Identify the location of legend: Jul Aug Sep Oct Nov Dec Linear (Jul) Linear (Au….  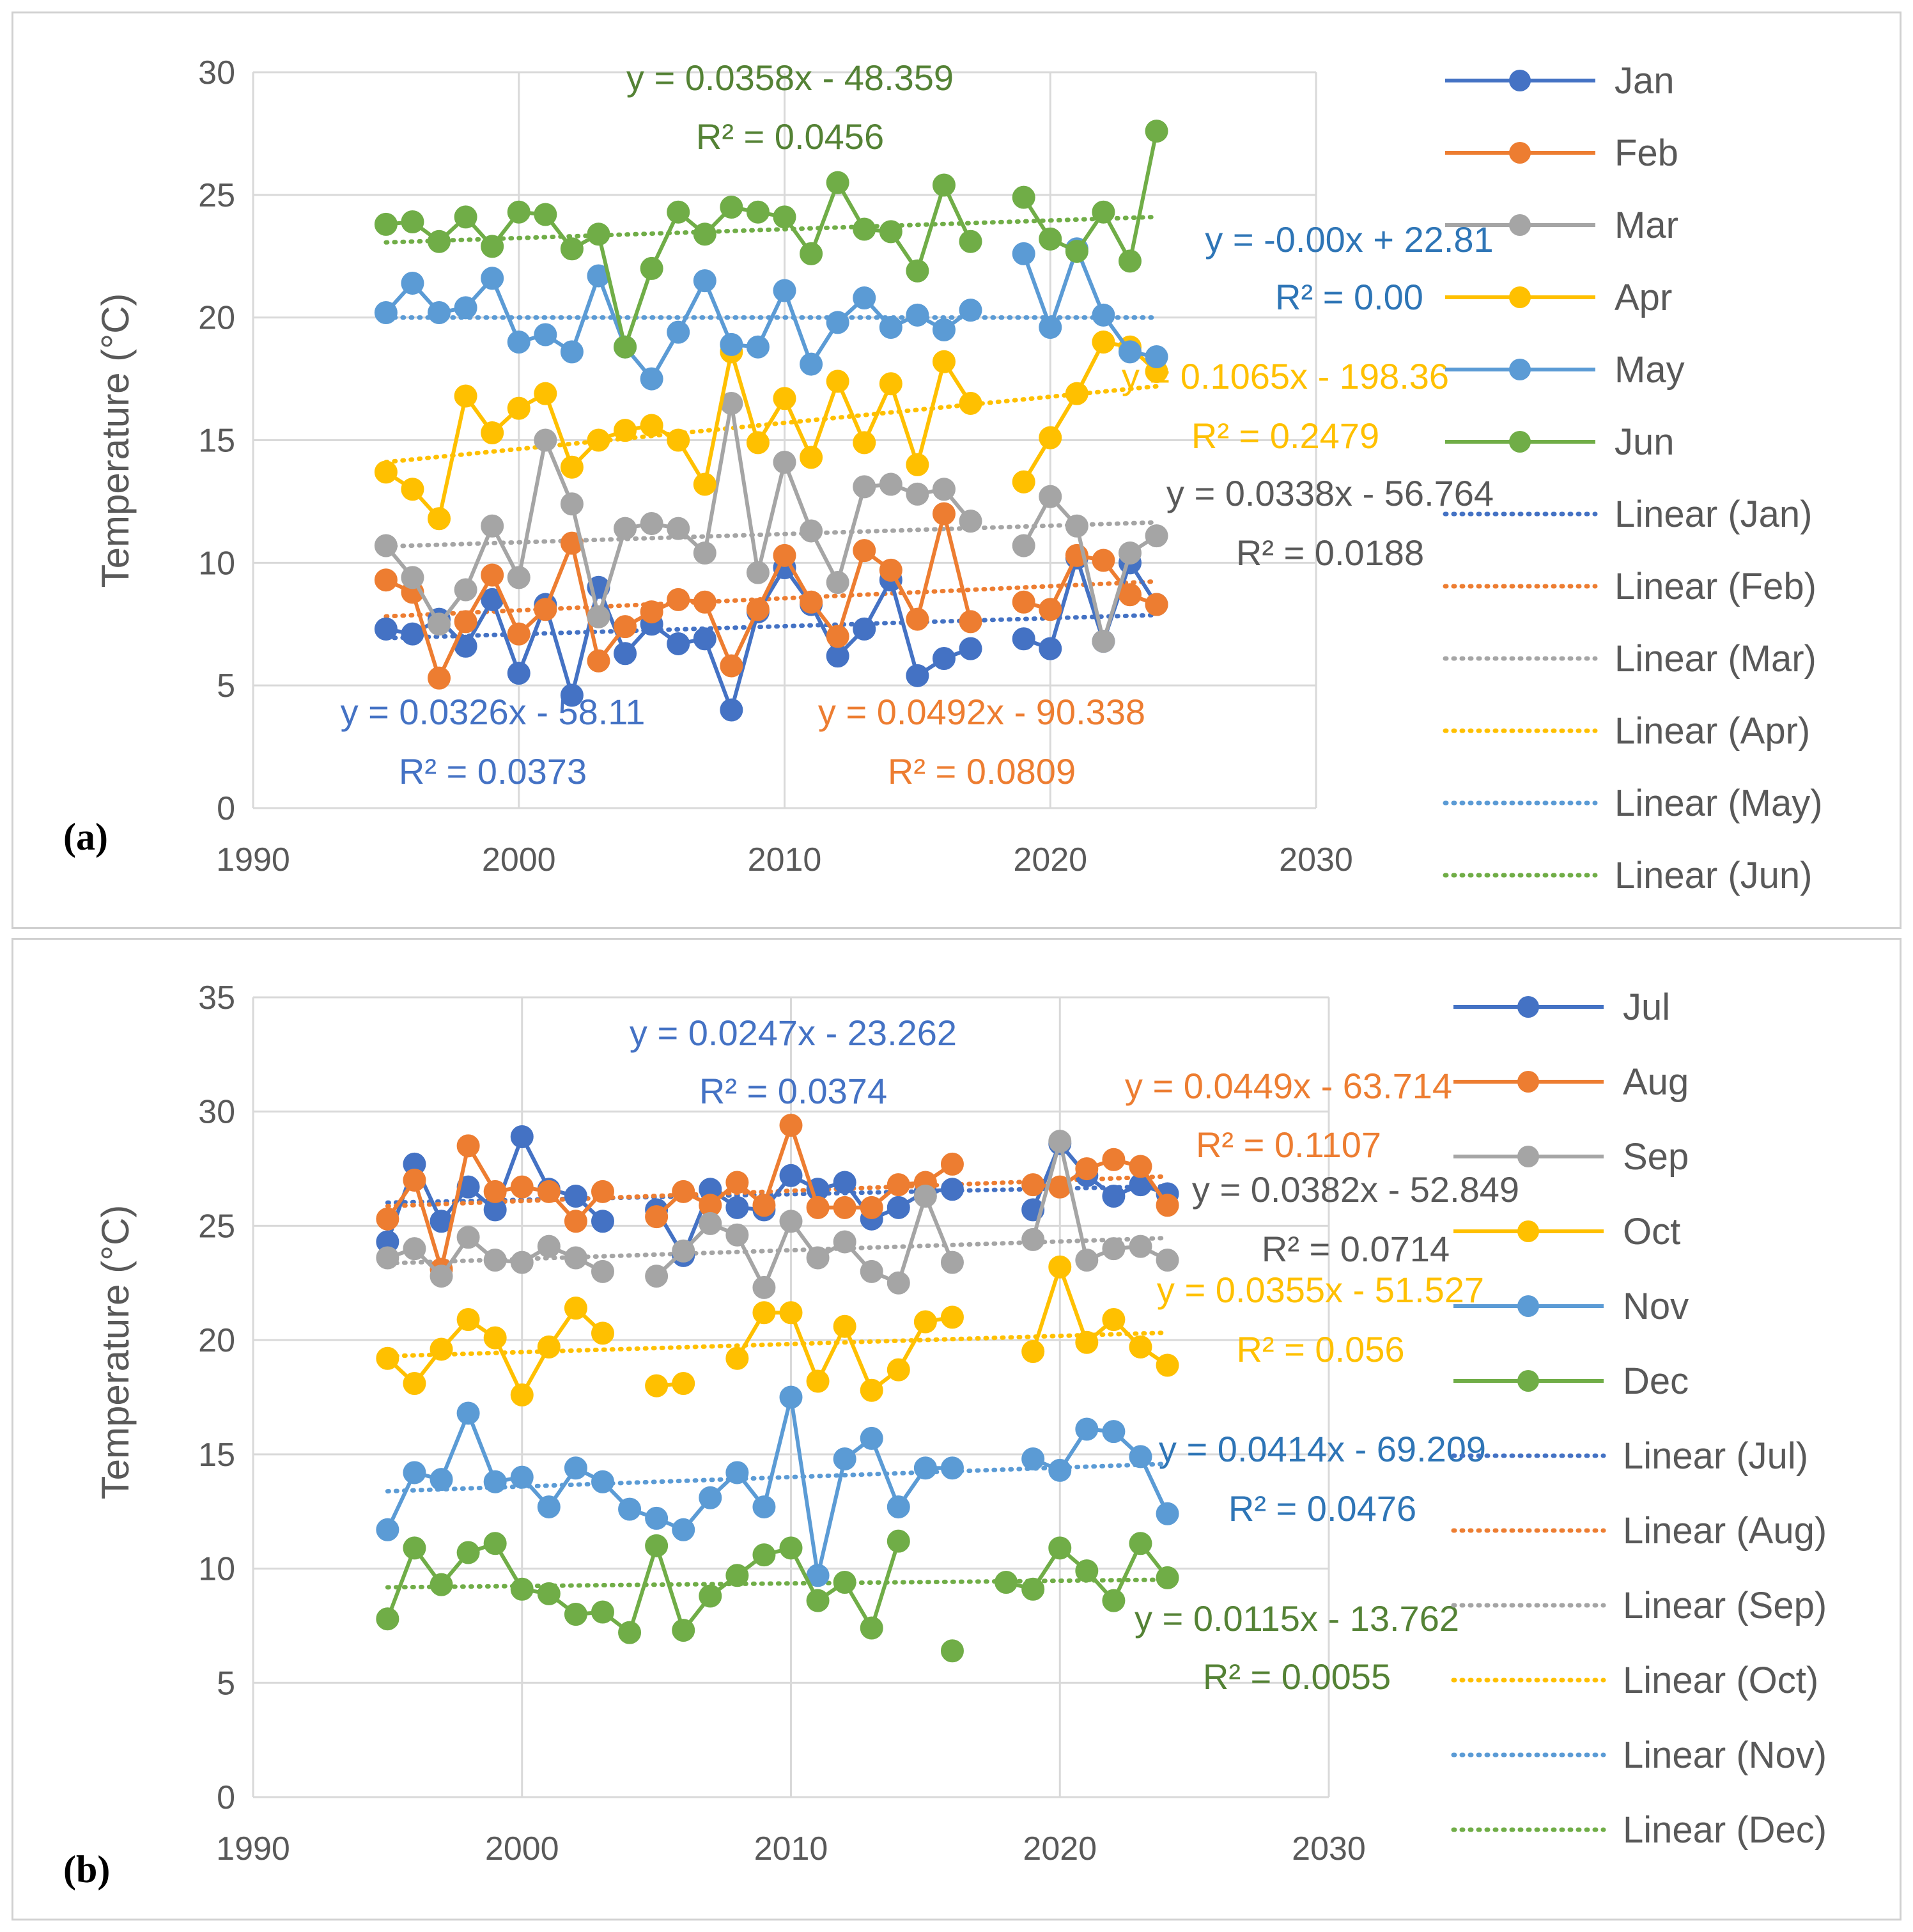
(1639, 1418).